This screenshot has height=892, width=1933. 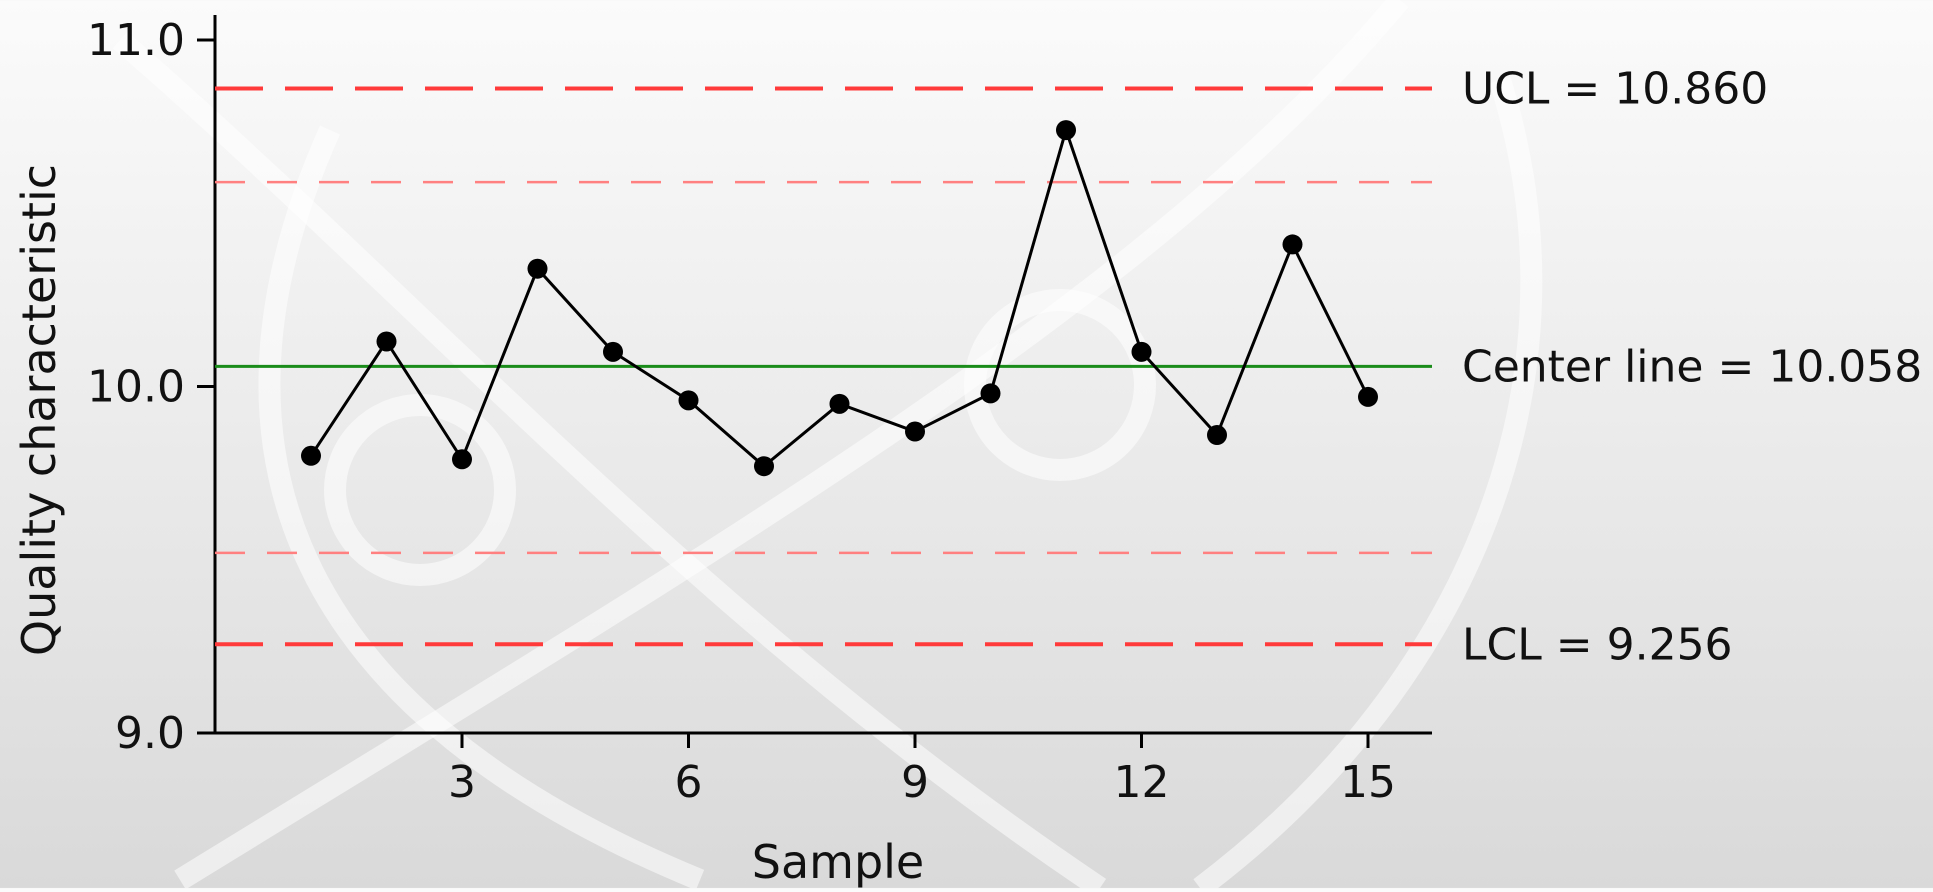 What do you see at coordinates (136, 387) in the screenshot?
I see `y-tick-label: 10.0` at bounding box center [136, 387].